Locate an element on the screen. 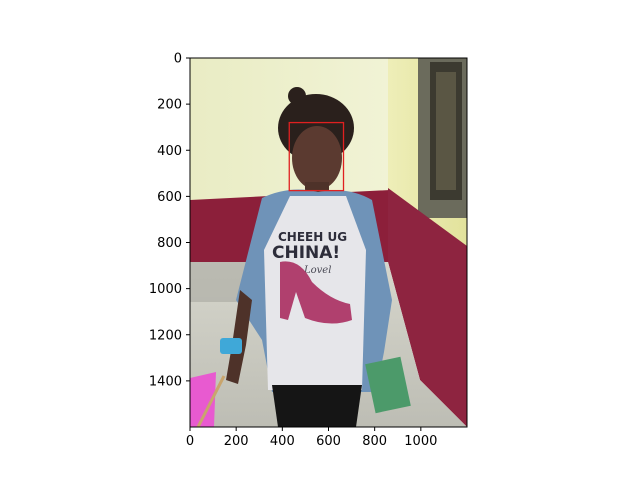 This screenshot has height=480, width=640. y-tick-label: 400 is located at coordinates (169, 151).